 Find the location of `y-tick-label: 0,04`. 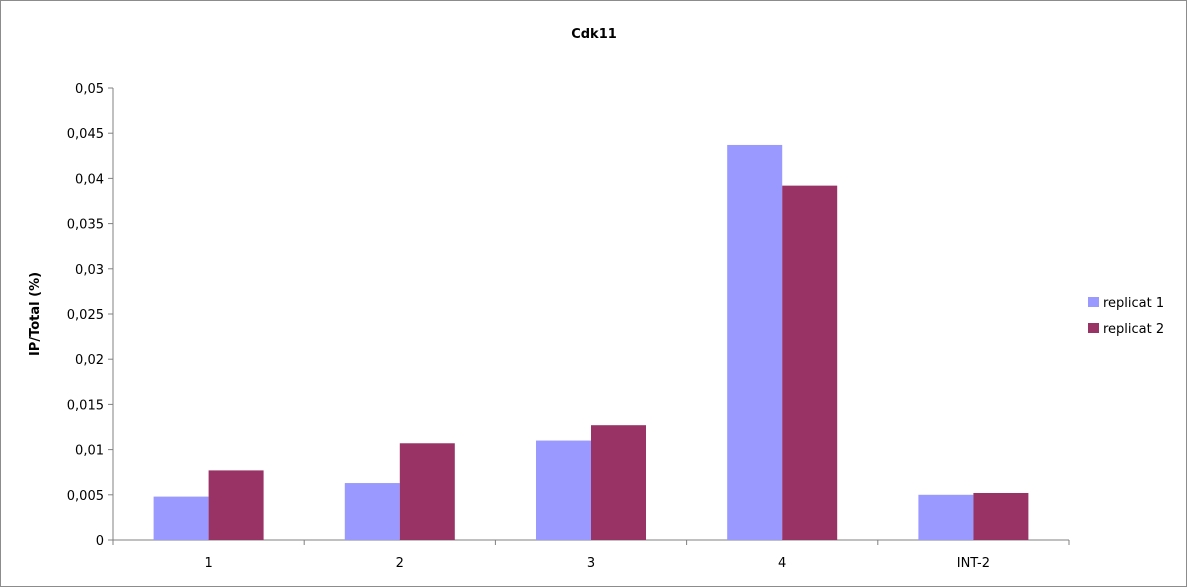

y-tick-label: 0,04 is located at coordinates (89, 179).